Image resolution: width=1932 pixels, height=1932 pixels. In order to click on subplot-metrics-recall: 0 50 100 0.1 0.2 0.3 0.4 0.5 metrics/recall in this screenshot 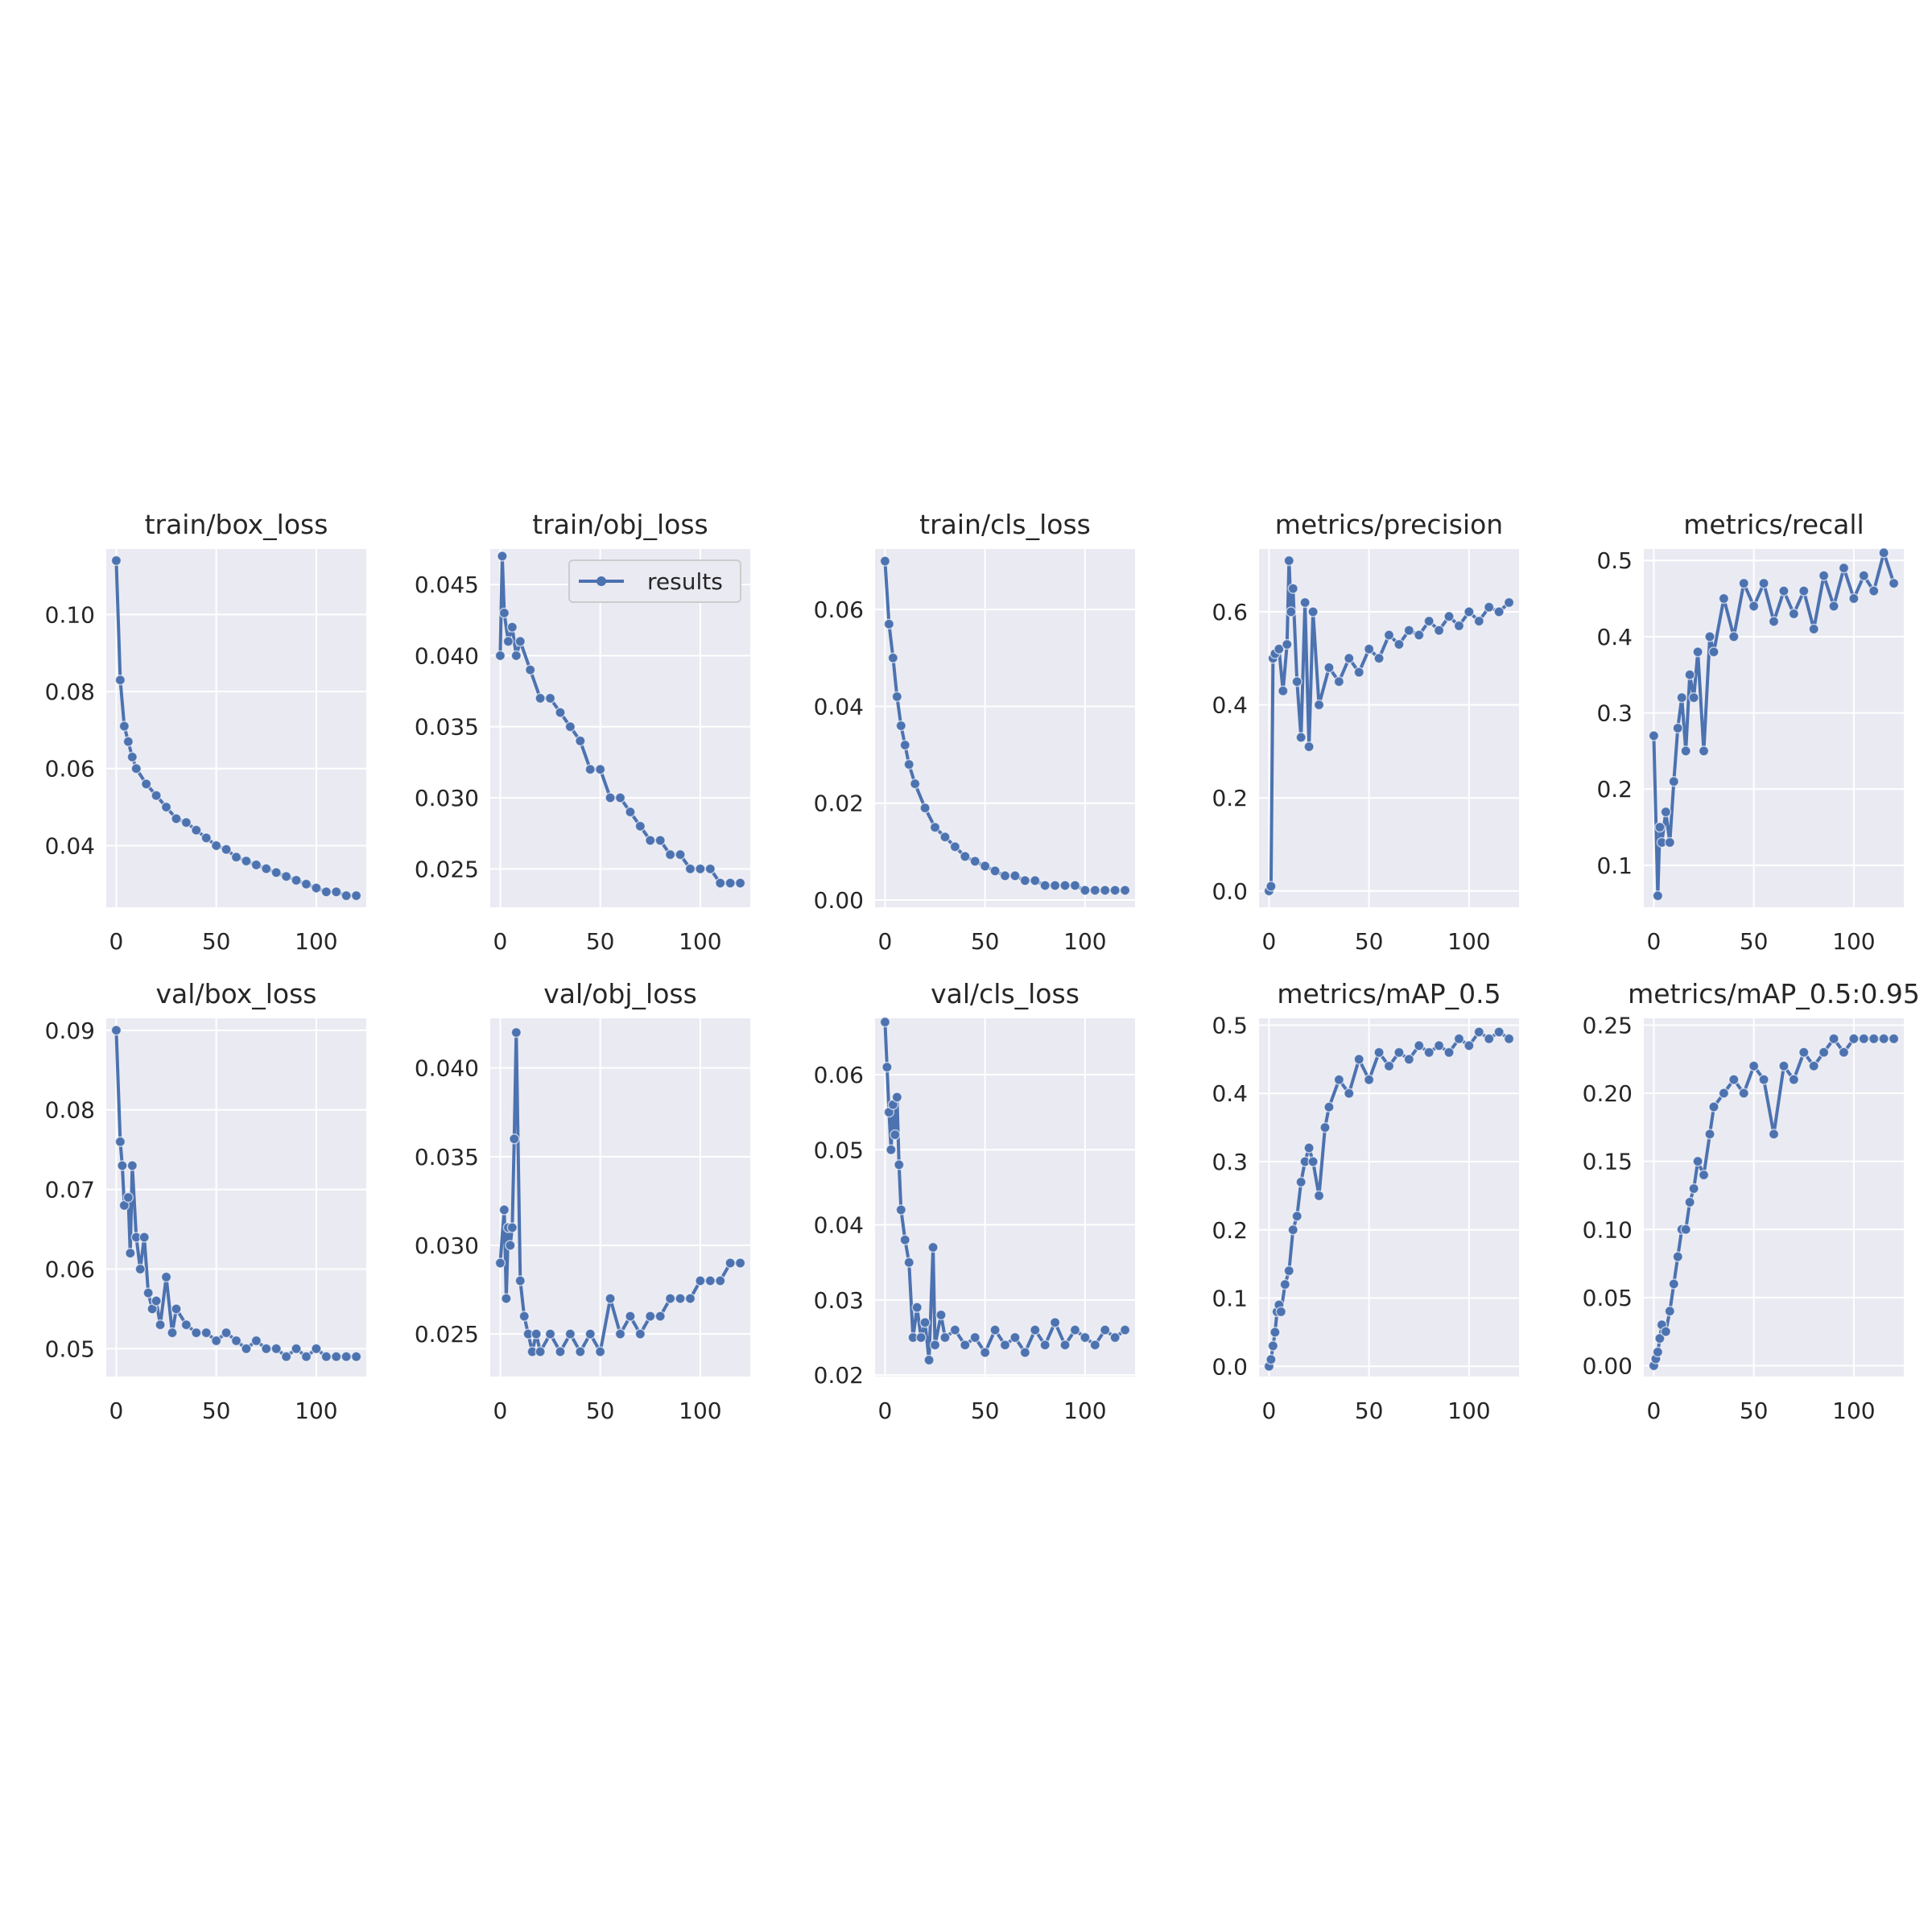, I will do `click(1750, 732)`.